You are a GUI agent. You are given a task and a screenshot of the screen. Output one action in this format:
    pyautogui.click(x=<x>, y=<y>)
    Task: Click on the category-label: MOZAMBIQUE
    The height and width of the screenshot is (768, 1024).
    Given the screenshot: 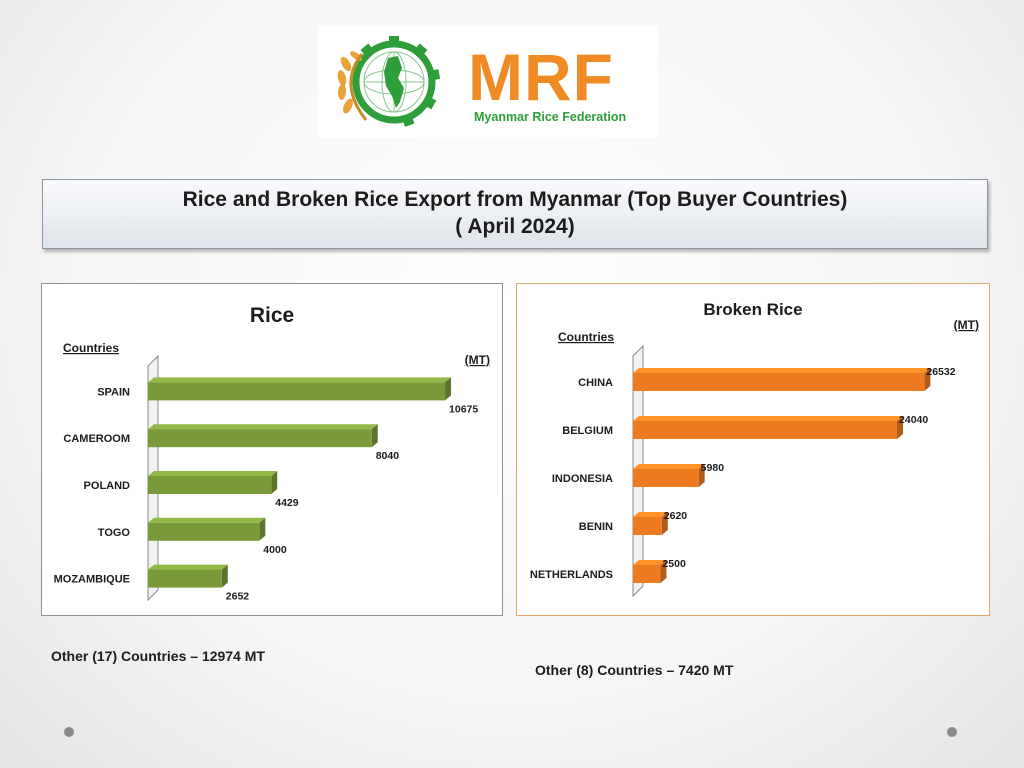 What is the action you would take?
    pyautogui.click(x=92, y=580)
    